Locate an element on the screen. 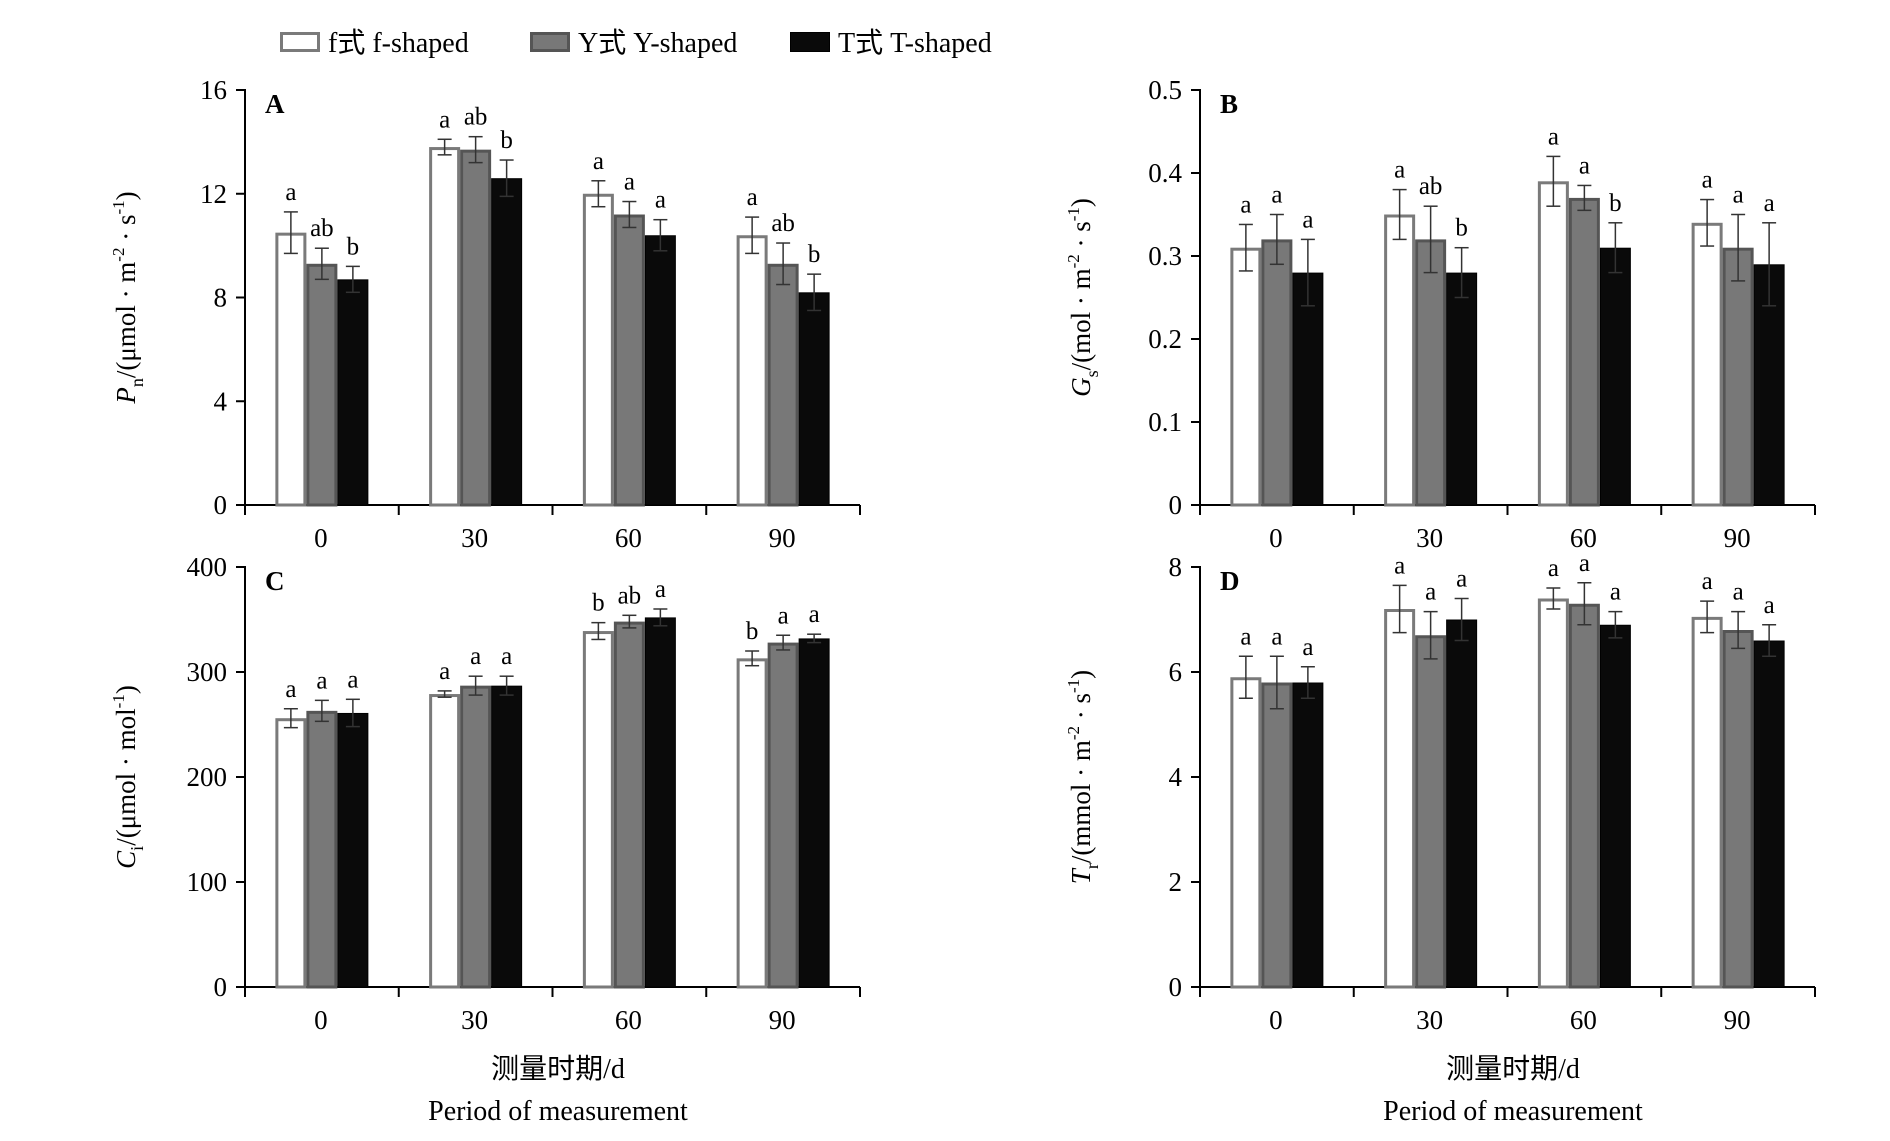  y-tick-label: 12 is located at coordinates (213, 194).